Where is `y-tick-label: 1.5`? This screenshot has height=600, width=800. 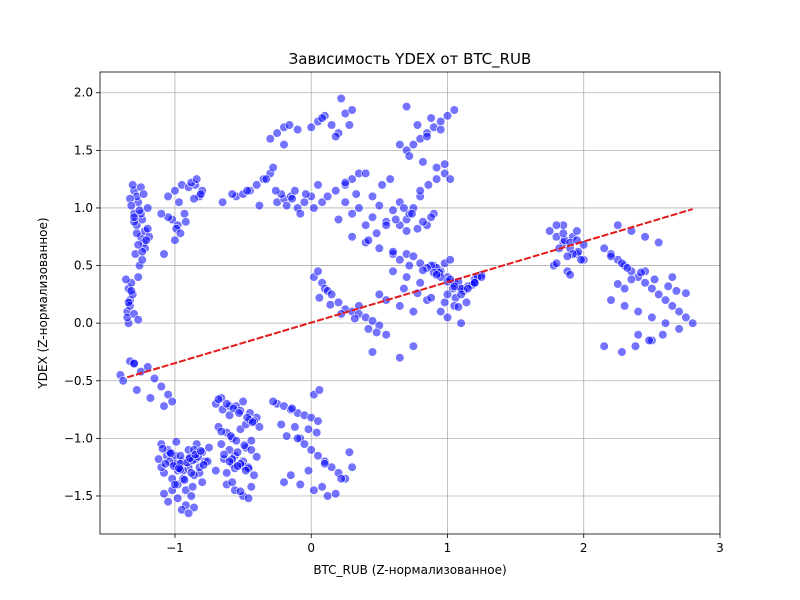
y-tick-label: 1.5 is located at coordinates (83, 150).